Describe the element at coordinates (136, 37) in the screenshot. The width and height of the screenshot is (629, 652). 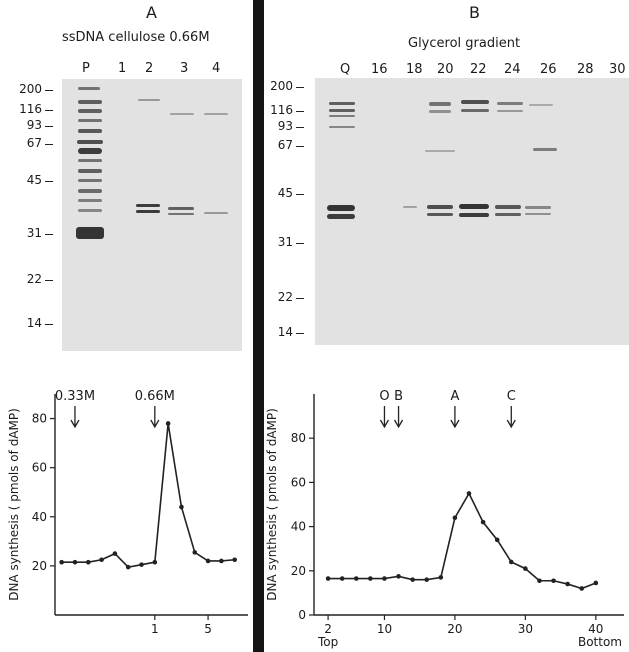
I see `panel-a-title: ssDNA cellulose 0.66M` at that location.